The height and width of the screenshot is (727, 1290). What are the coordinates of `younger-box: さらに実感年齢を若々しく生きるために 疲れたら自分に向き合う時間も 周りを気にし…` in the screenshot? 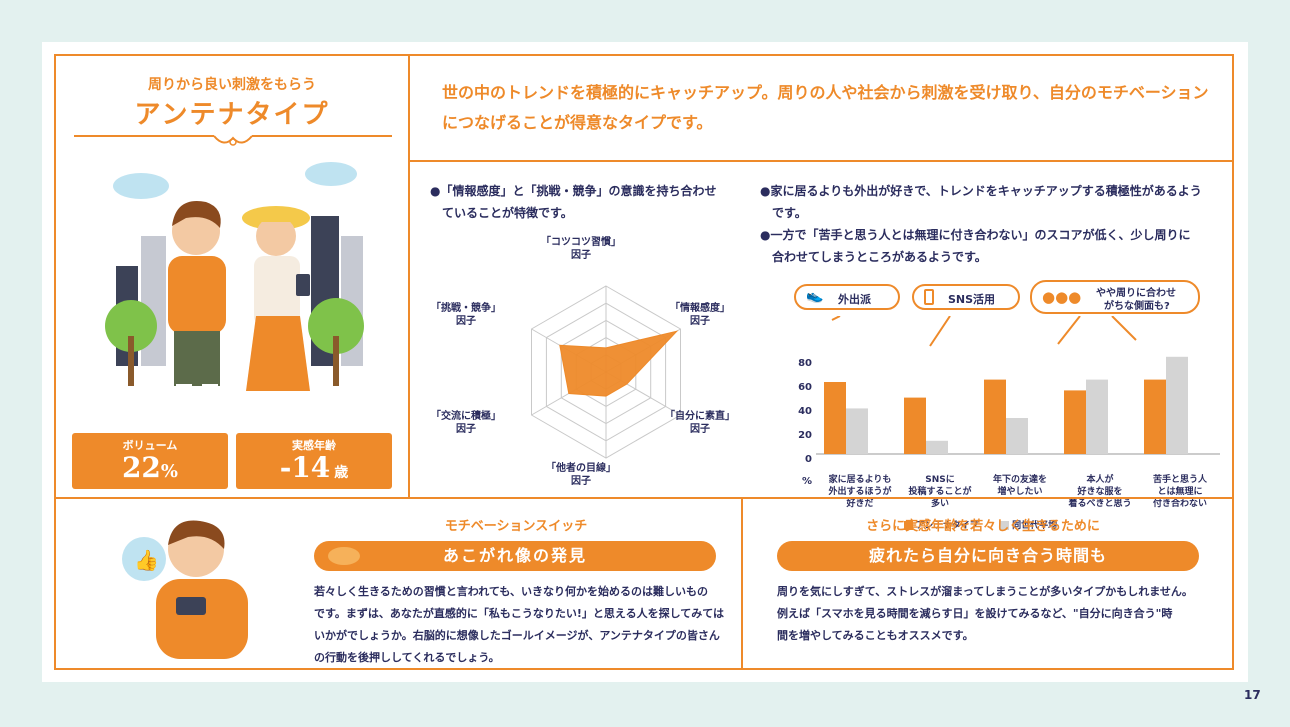 It's located at (987, 583).